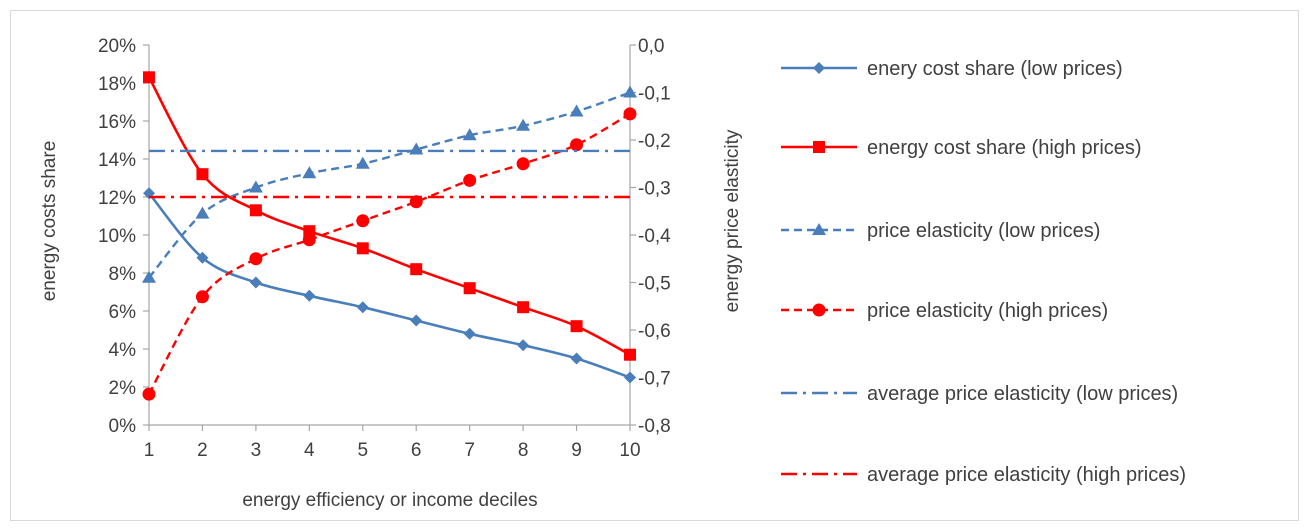 Image resolution: width=1309 pixels, height=531 pixels. I want to click on y-tick-label-right: -0,7, so click(654, 379).